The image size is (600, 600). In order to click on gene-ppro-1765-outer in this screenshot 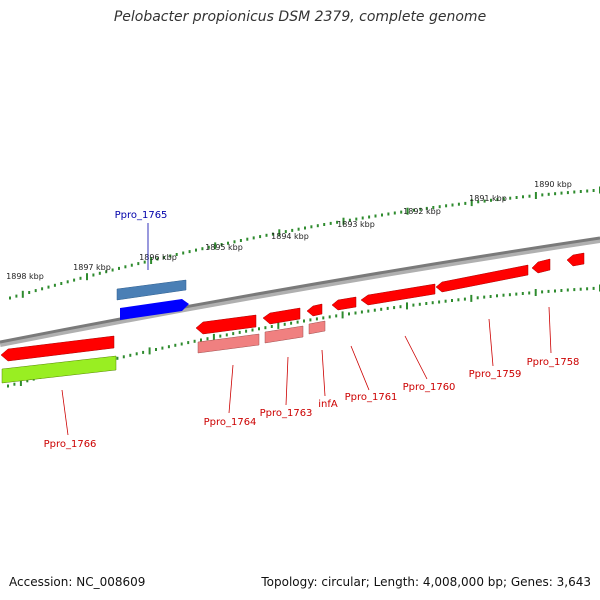, I will do `click(151, 290)`.